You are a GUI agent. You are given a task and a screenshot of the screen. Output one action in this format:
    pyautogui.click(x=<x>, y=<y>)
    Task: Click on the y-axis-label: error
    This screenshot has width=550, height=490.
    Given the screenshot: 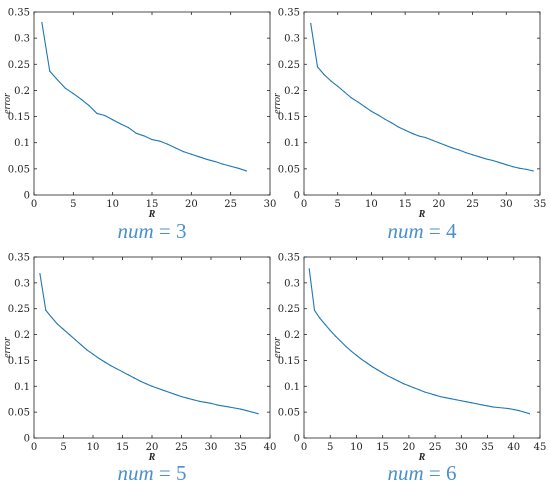 What is the action you would take?
    pyautogui.click(x=277, y=347)
    